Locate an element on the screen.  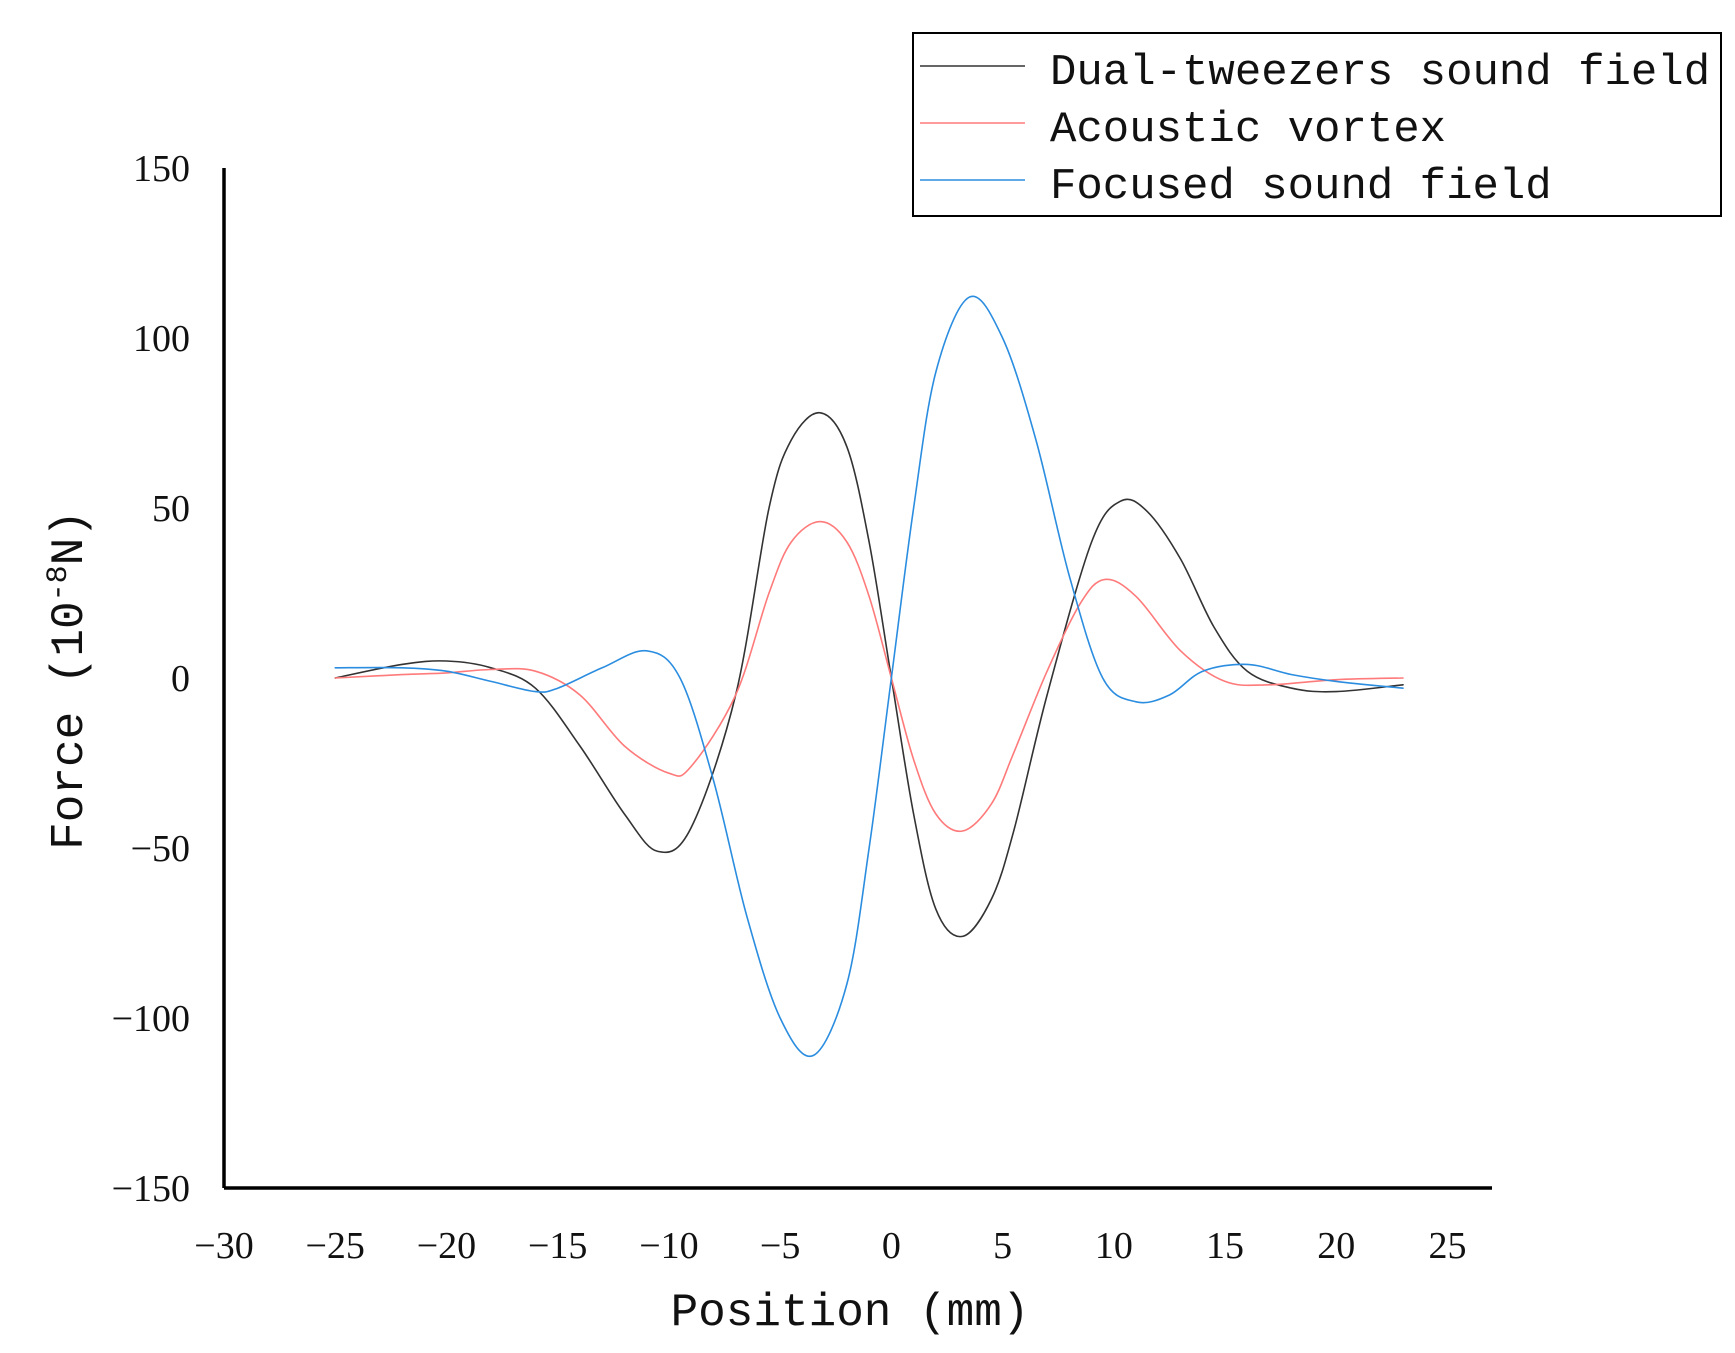
x-tick-label: 10 is located at coordinates (1114, 1246).